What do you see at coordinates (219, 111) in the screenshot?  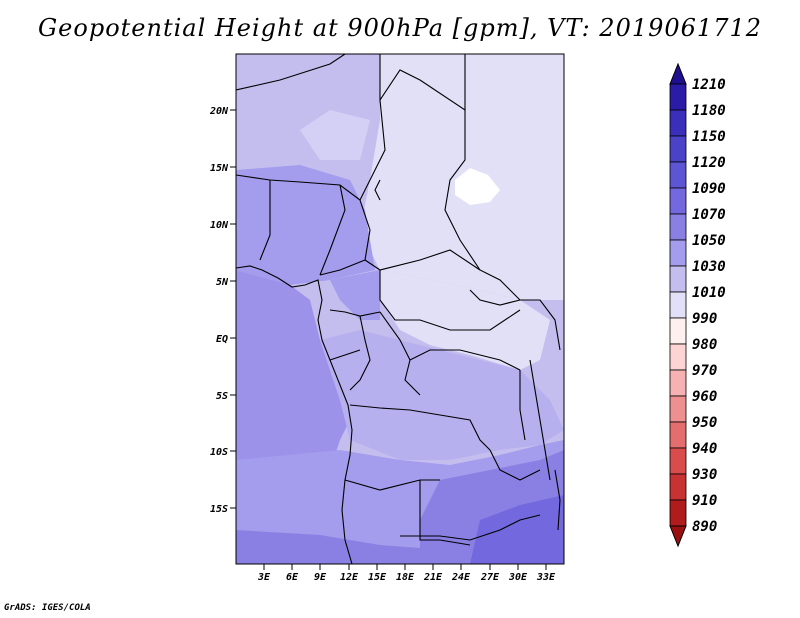 I see `lat-label: 20N` at bounding box center [219, 111].